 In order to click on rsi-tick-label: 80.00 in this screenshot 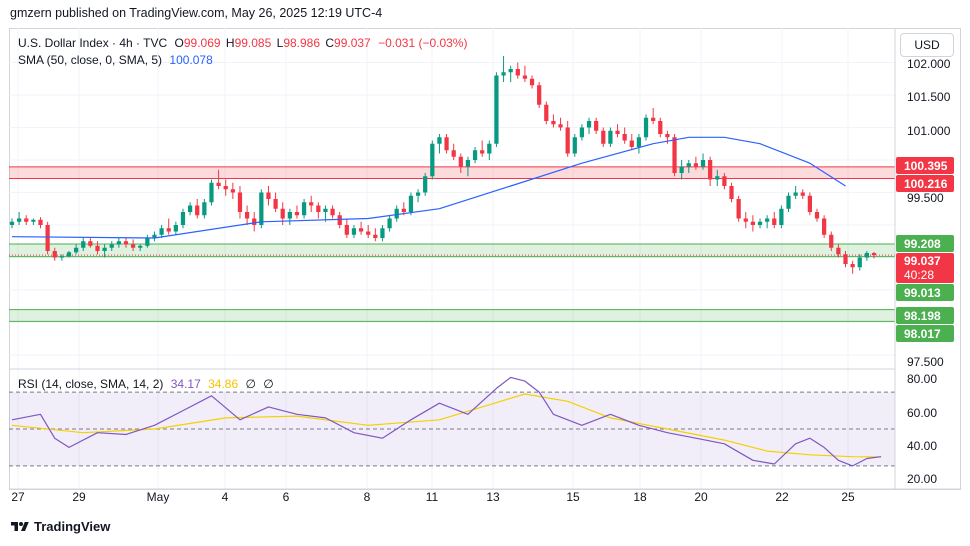, I will do `click(922, 379)`.